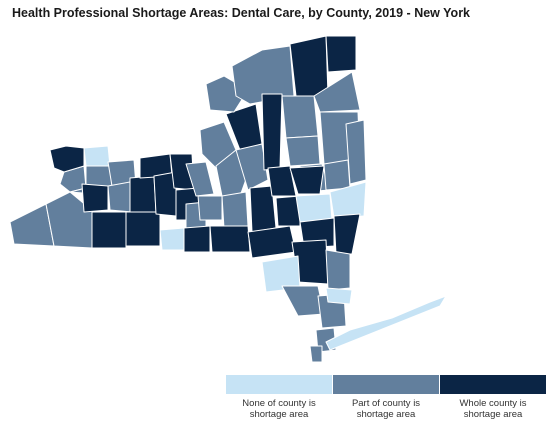 This screenshot has width=548, height=424. Describe the element at coordinates (386, 409) in the screenshot. I see `legend-label-part: Part of county is shortage area` at that location.